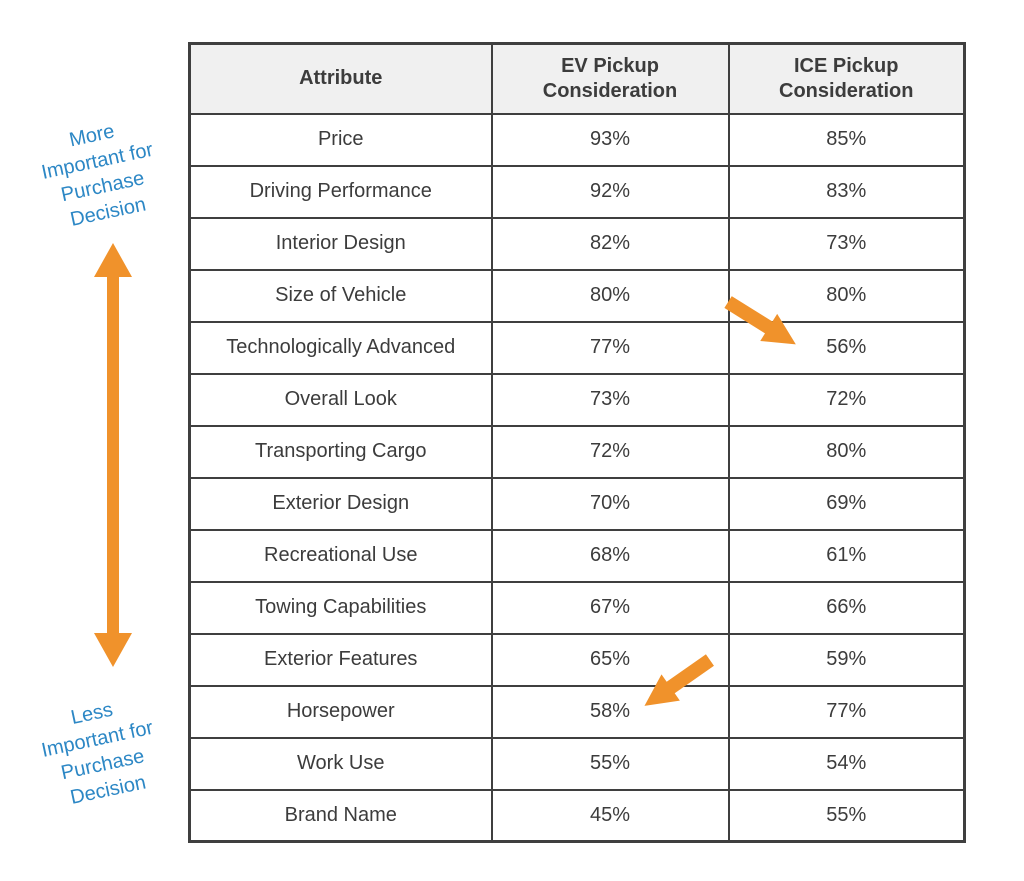 This screenshot has height=881, width=1024. Describe the element at coordinates (340, 191) in the screenshot. I see `attribute-cell: Driving Performance` at that location.